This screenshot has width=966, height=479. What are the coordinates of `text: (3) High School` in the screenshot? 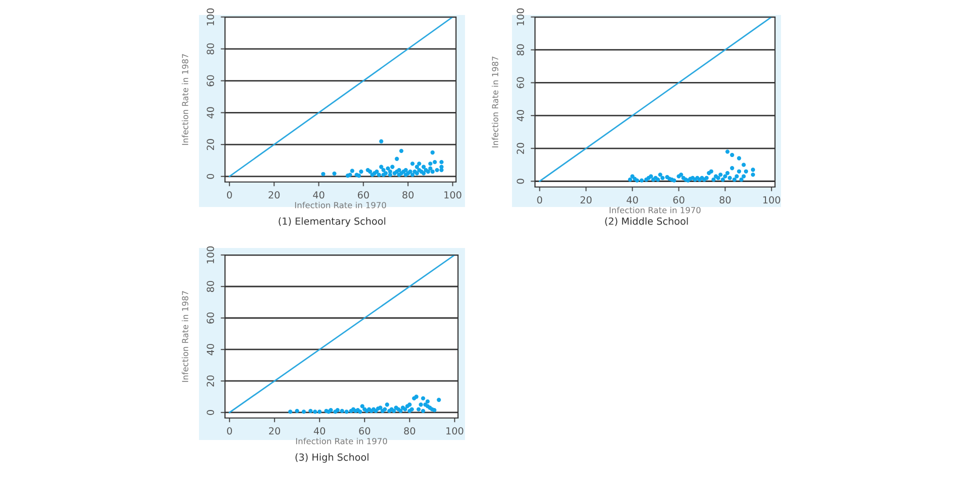 It's located at (332, 458).